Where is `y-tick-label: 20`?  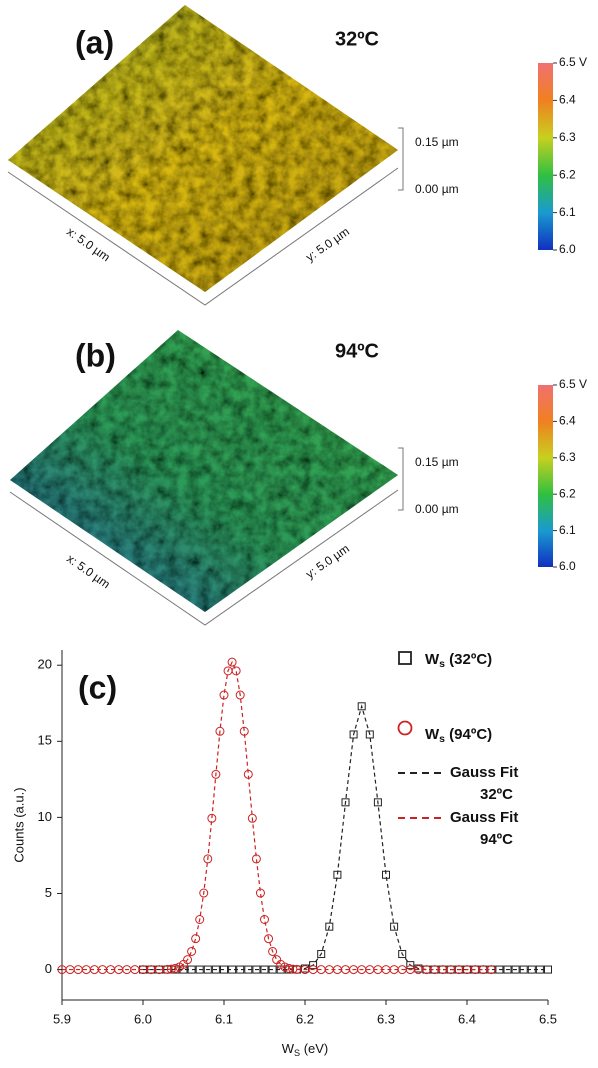 y-tick-label: 20 is located at coordinates (45, 664).